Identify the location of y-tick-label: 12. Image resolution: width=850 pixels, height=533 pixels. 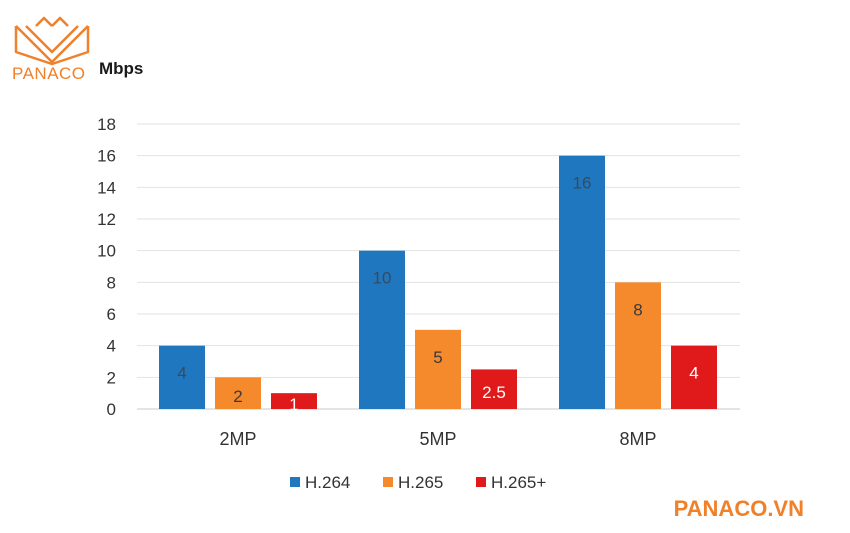
(106, 219).